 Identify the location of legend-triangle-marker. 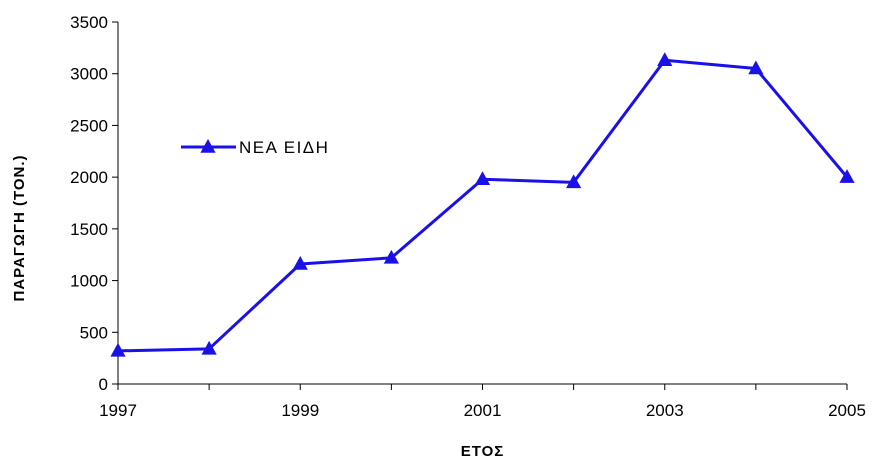
(208, 146).